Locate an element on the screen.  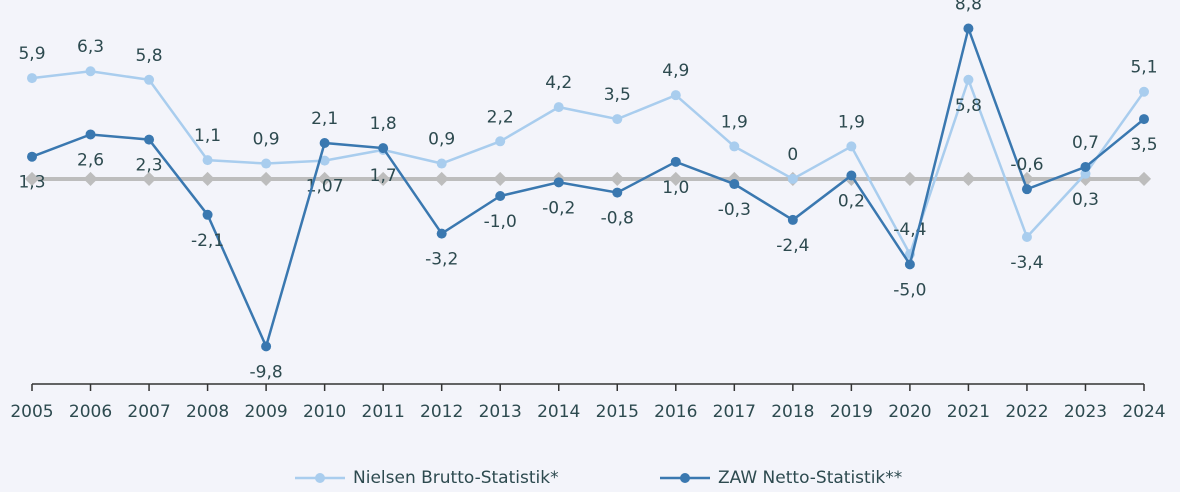
data-label: -3,2 is located at coordinates (441, 260).